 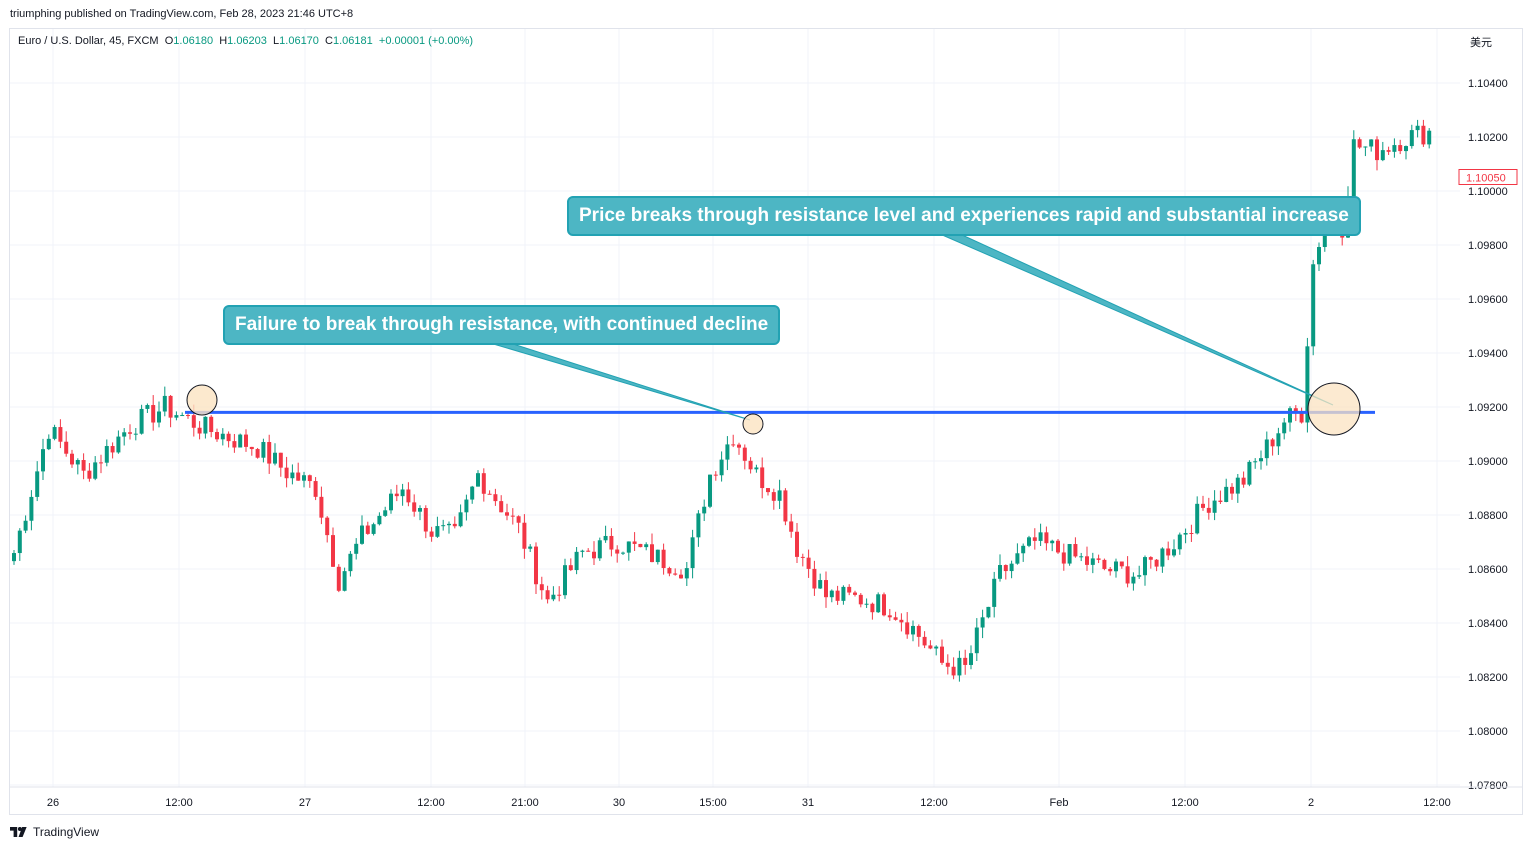 I want to click on price-tick-label: 1.08800, so click(x=1488, y=516).